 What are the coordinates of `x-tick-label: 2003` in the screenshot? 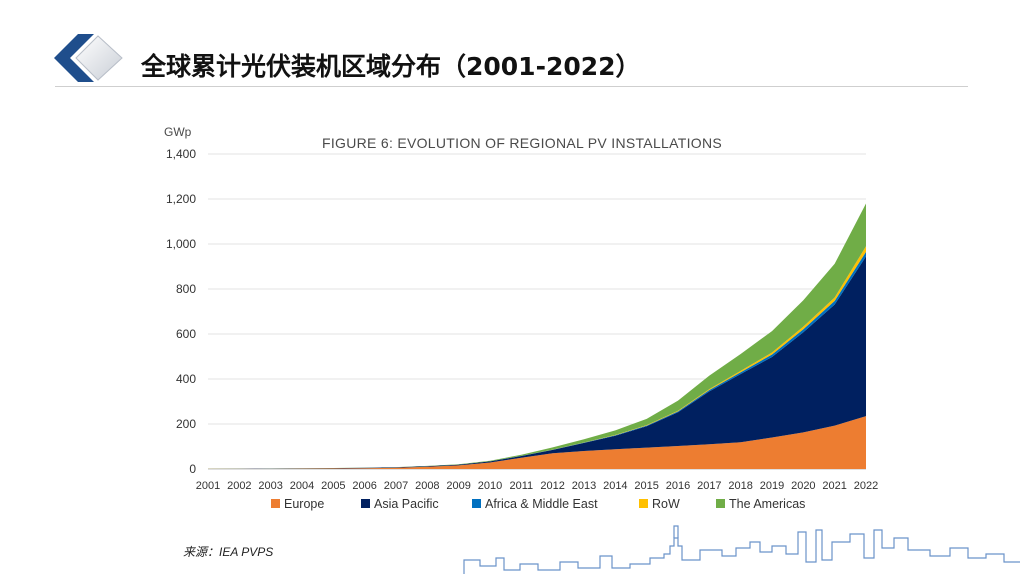 It's located at (270, 486).